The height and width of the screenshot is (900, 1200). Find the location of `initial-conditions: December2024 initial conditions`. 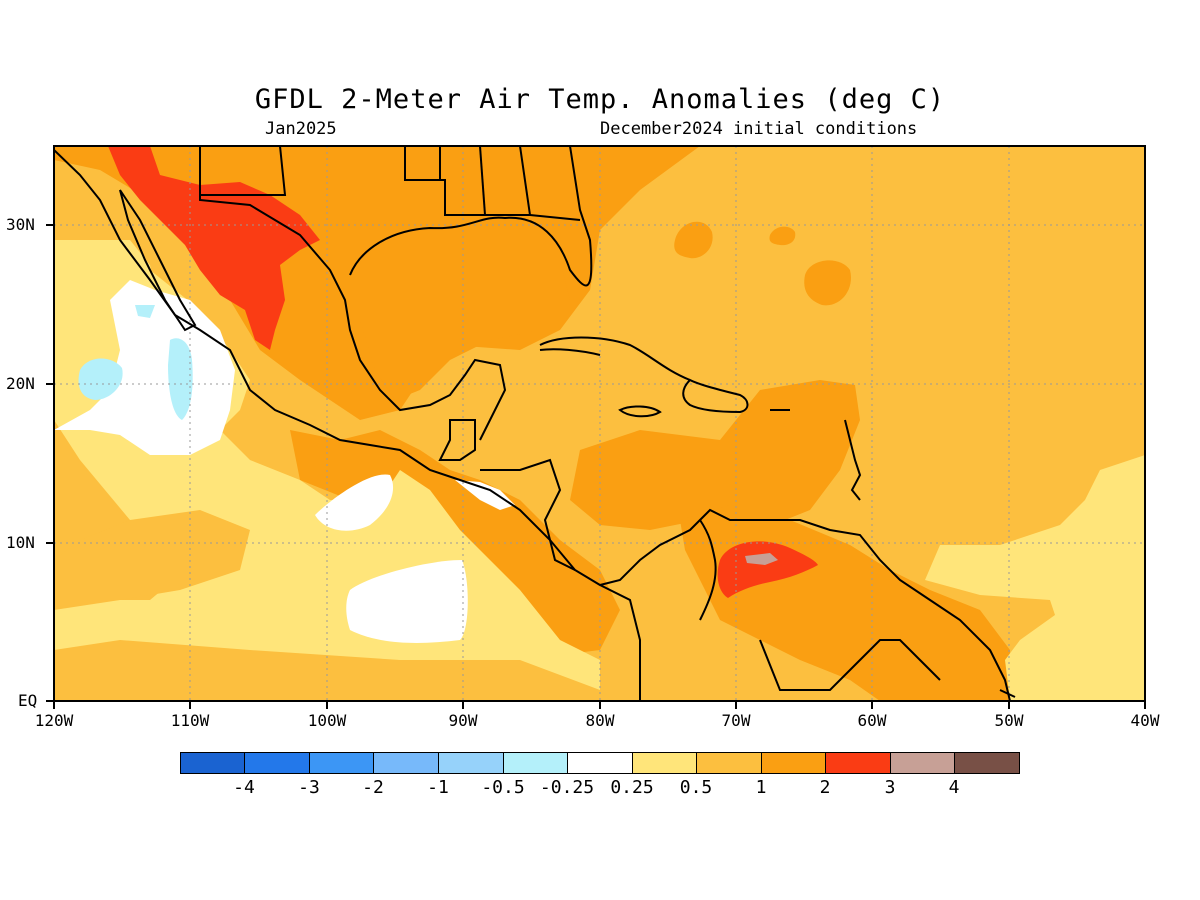

initial-conditions: December2024 initial conditions is located at coordinates (759, 129).